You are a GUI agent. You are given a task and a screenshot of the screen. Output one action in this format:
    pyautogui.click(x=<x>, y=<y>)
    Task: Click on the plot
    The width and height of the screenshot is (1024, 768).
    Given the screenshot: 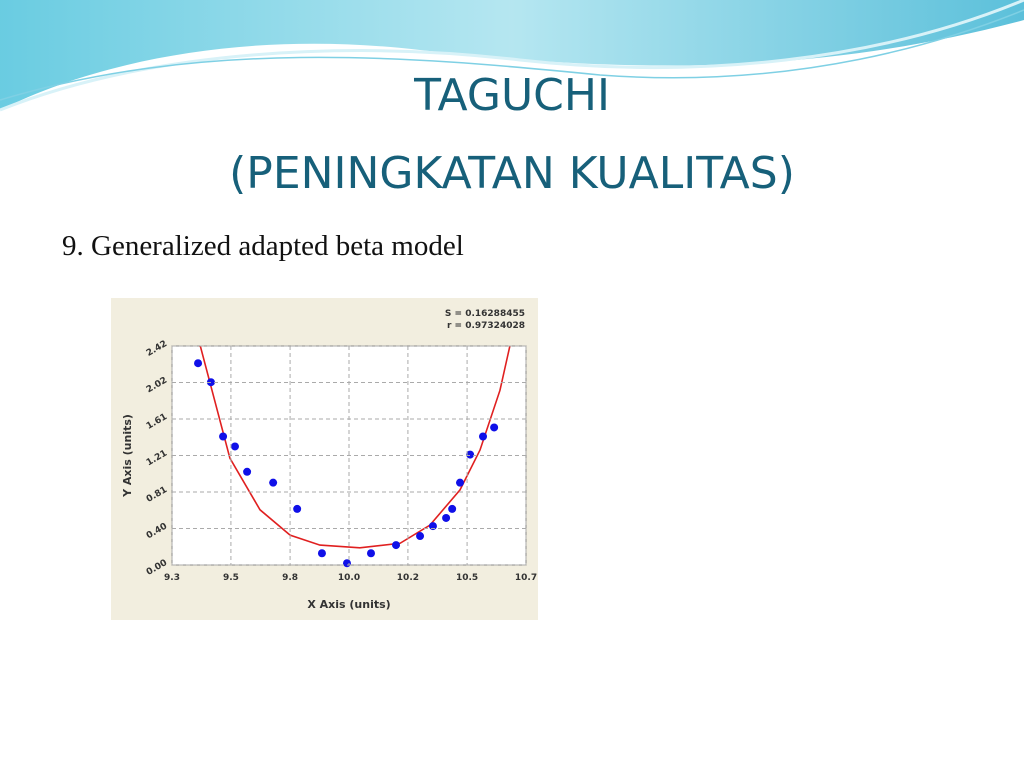 What is the action you would take?
    pyautogui.click(x=352, y=457)
    